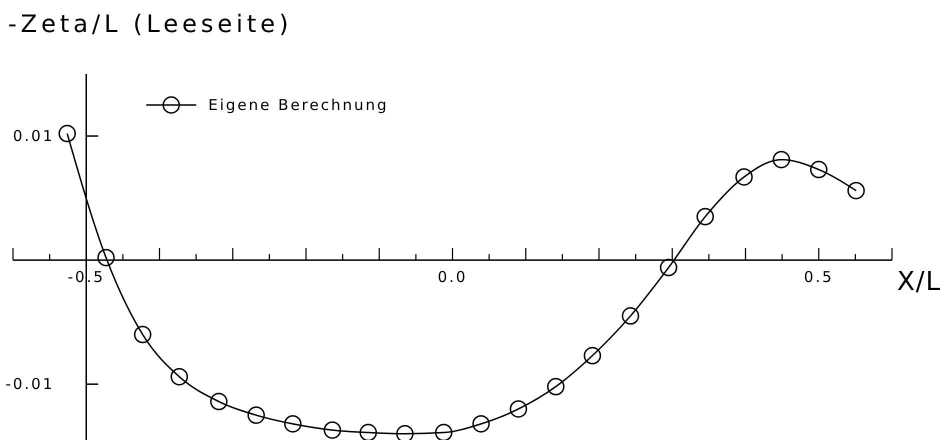  I want to click on x-tick-label: 0.0, so click(453, 277).